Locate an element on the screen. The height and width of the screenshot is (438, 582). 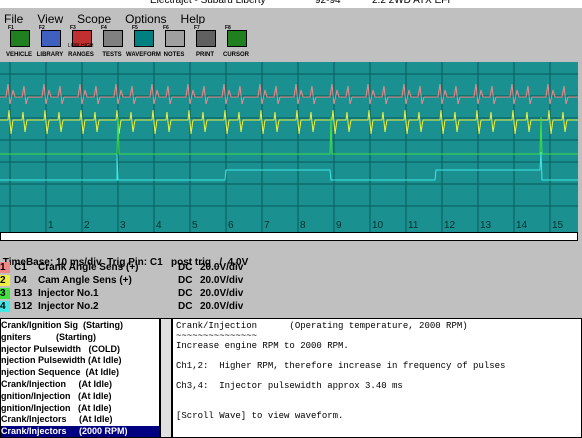
menu-bar: File View Scope Options Help is located at coordinates (111, 19).